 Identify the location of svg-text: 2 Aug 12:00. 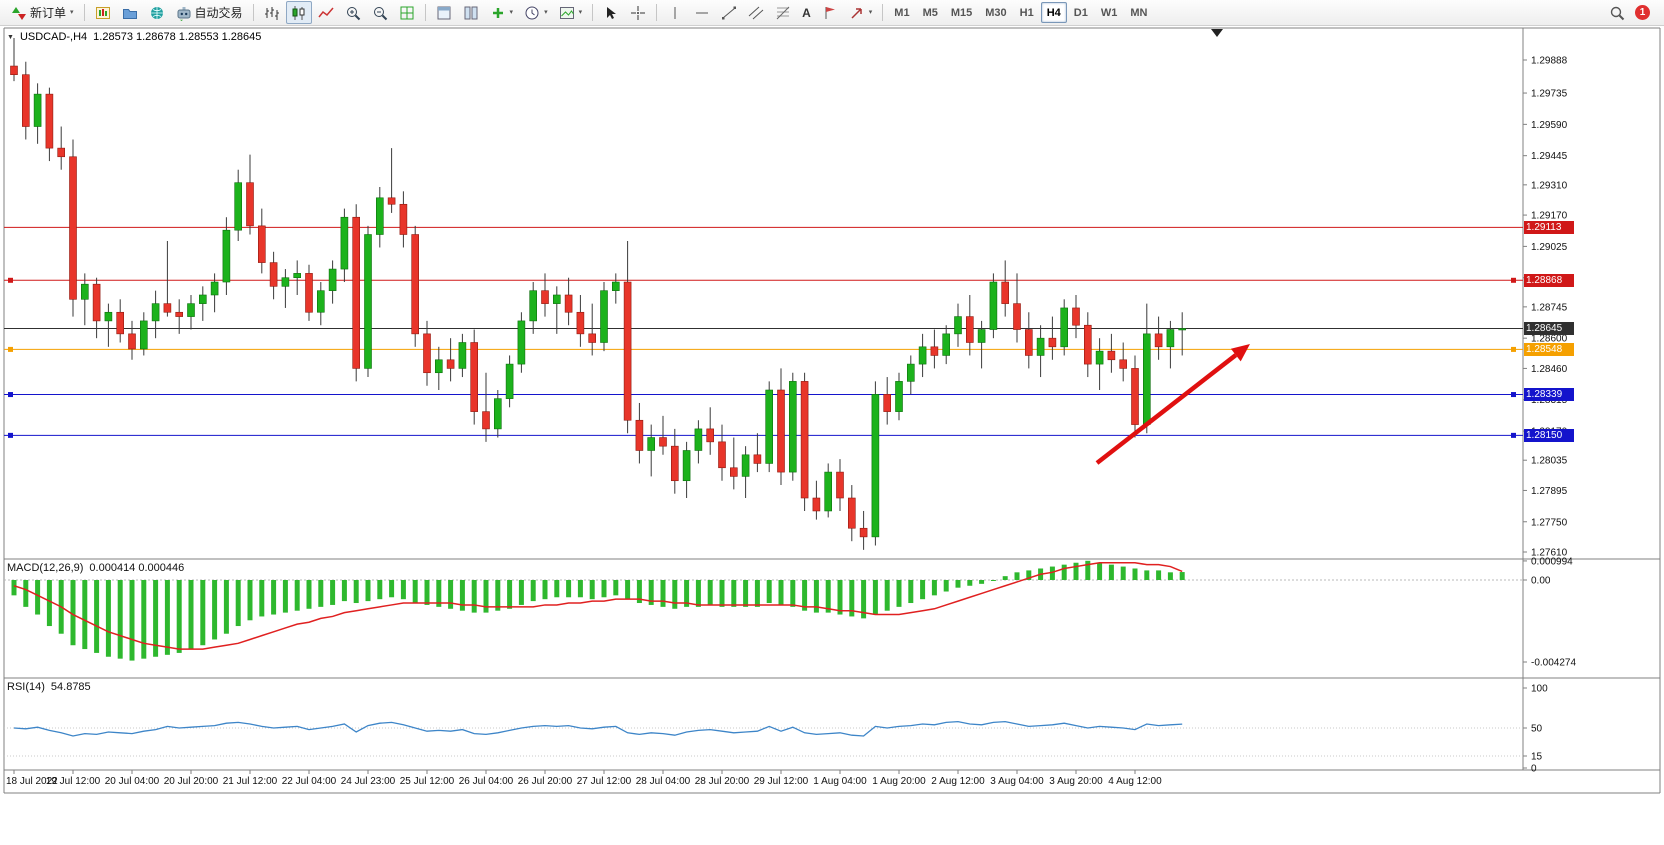
(958, 781).